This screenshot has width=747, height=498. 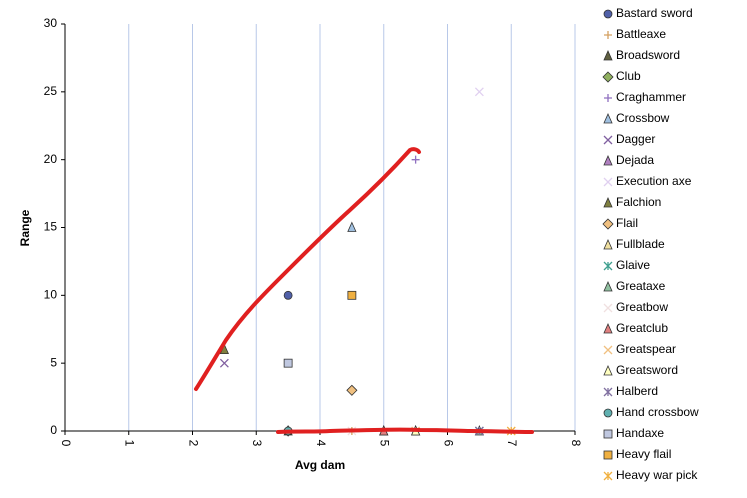 What do you see at coordinates (641, 286) in the screenshot?
I see `legend-label: Greataxe` at bounding box center [641, 286].